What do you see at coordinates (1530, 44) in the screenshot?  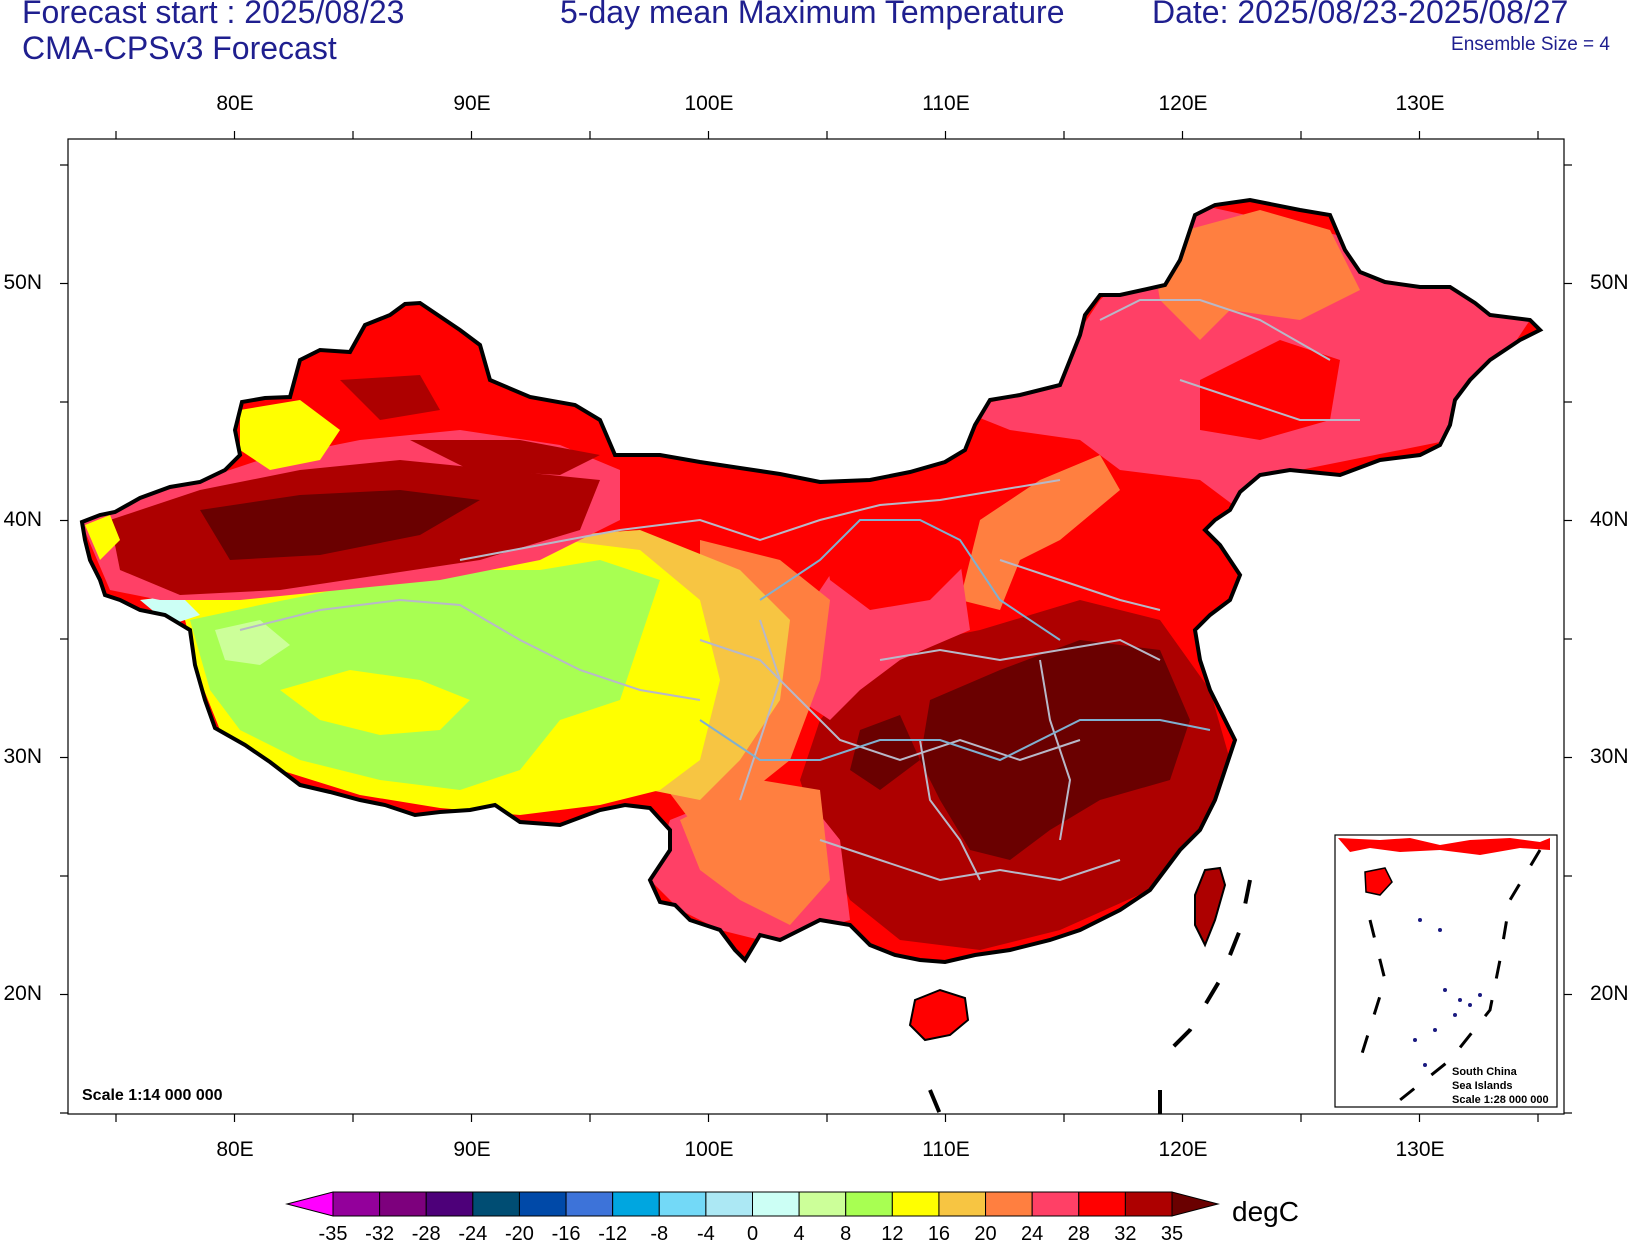 I see `ensemble-size-label: Ensemble Size = 4` at bounding box center [1530, 44].